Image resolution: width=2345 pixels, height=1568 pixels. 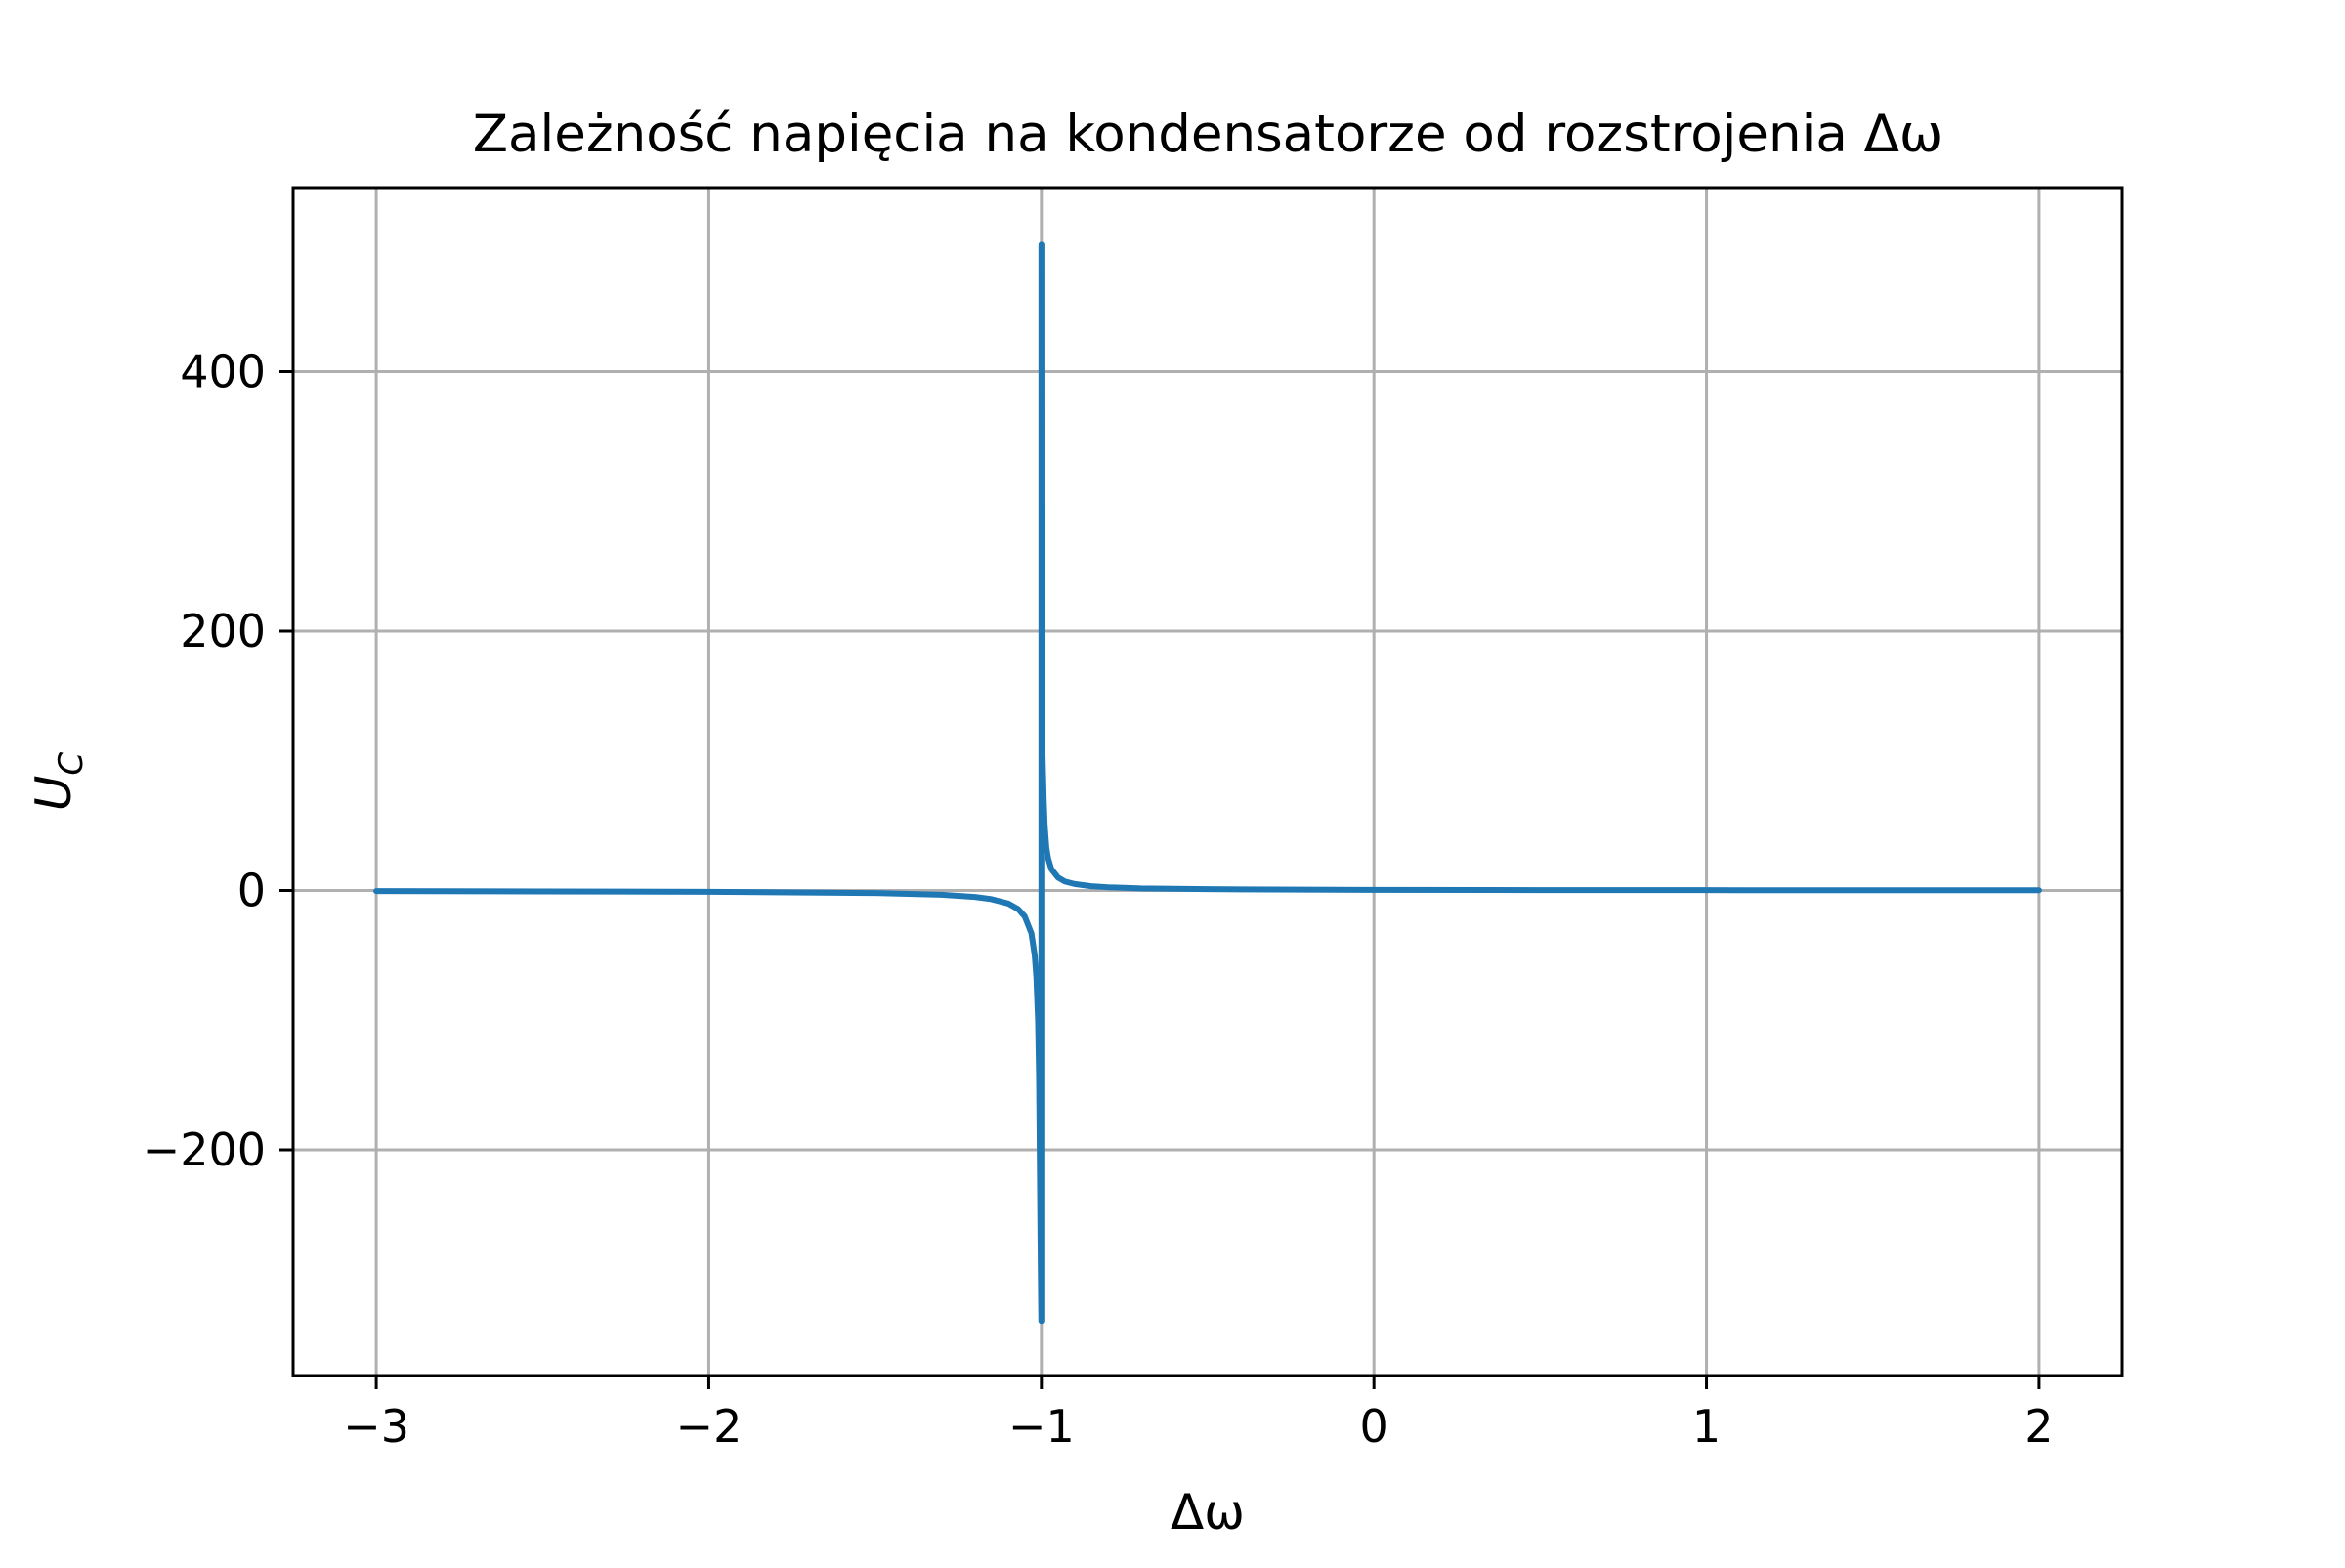 What do you see at coordinates (376, 1426) in the screenshot?
I see `x-tick-label: −3` at bounding box center [376, 1426].